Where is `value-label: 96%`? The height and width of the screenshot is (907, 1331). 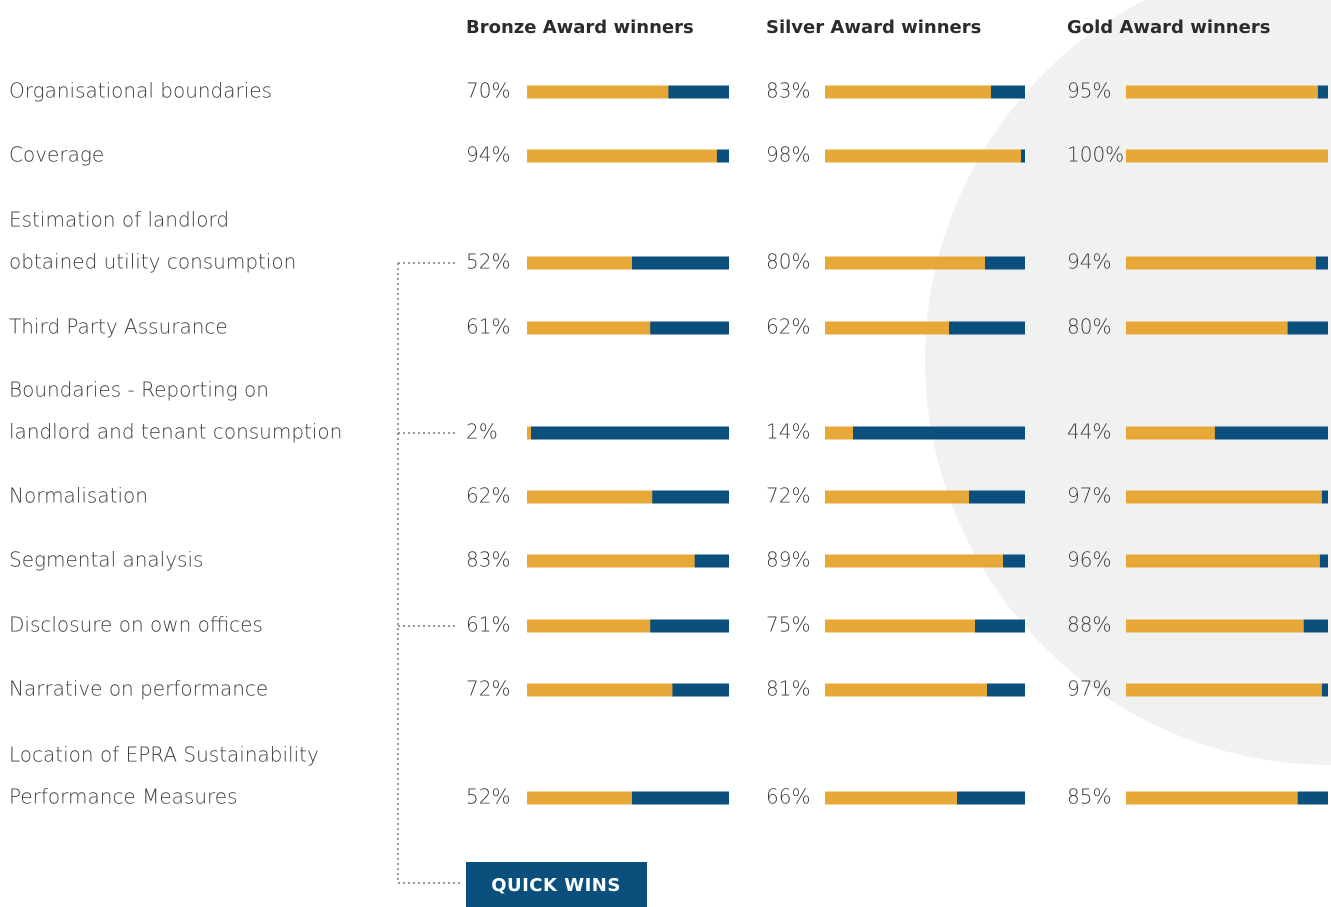 value-label: 96% is located at coordinates (1089, 560).